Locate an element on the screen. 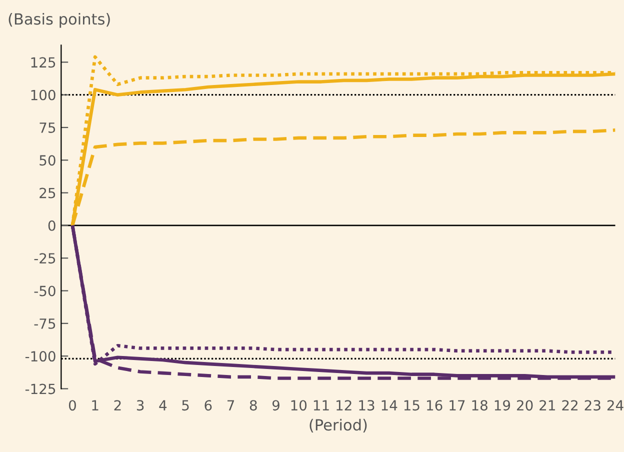  y-tick-label: 100 is located at coordinates (43, 95).